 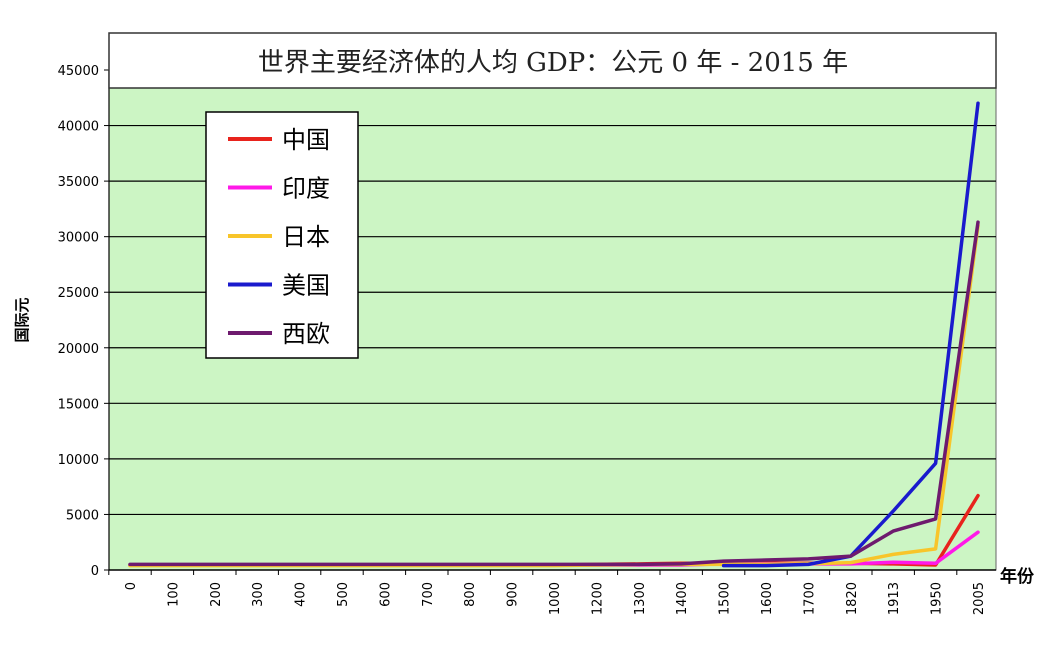 I want to click on x-tick-label: 1400, so click(x=682, y=598).